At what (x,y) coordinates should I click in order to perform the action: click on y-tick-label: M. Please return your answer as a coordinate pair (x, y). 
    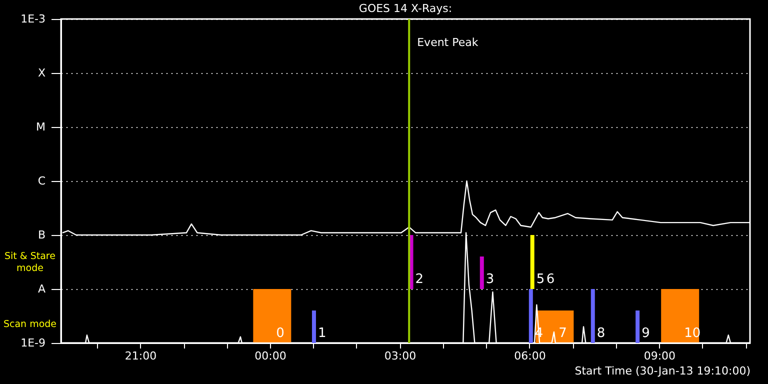
    Looking at the image, I should click on (41, 127).